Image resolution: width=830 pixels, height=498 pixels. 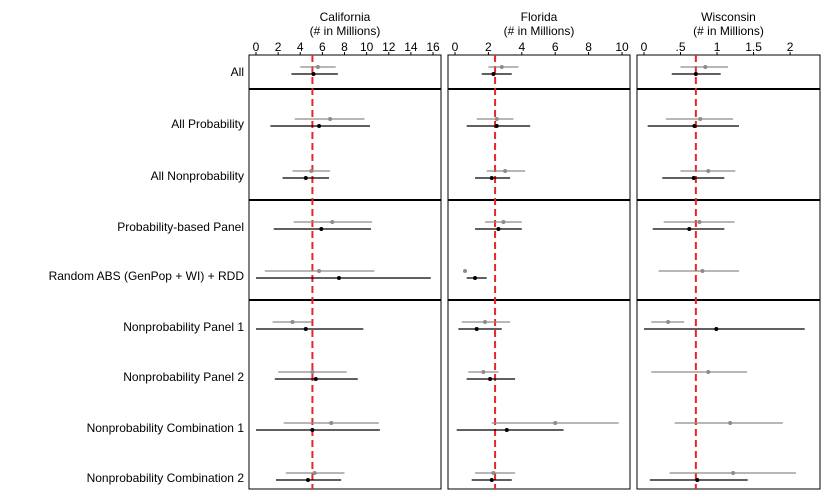 What do you see at coordinates (389, 47) in the screenshot?
I see `x-tick-label: 12` at bounding box center [389, 47].